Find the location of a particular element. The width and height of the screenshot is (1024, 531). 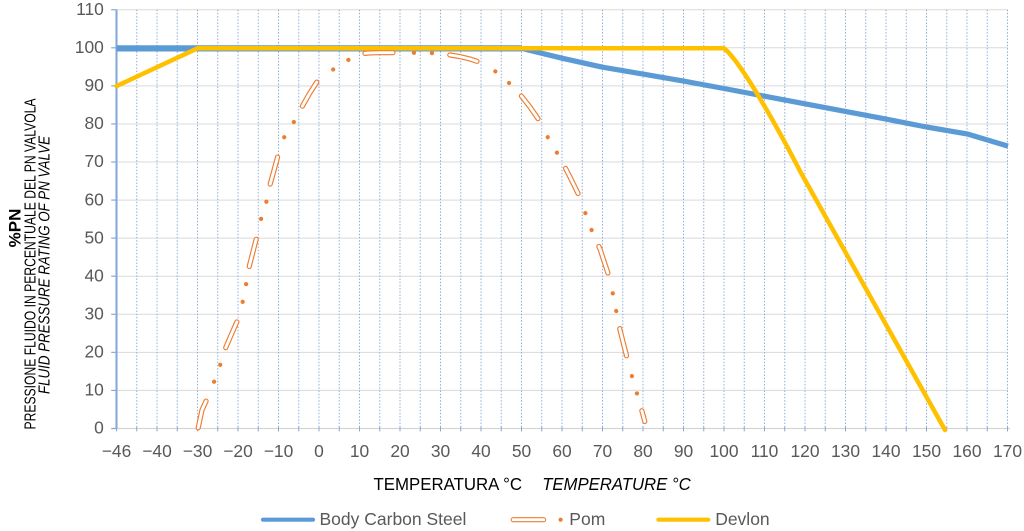

svg-text: 160 is located at coordinates (966, 451).